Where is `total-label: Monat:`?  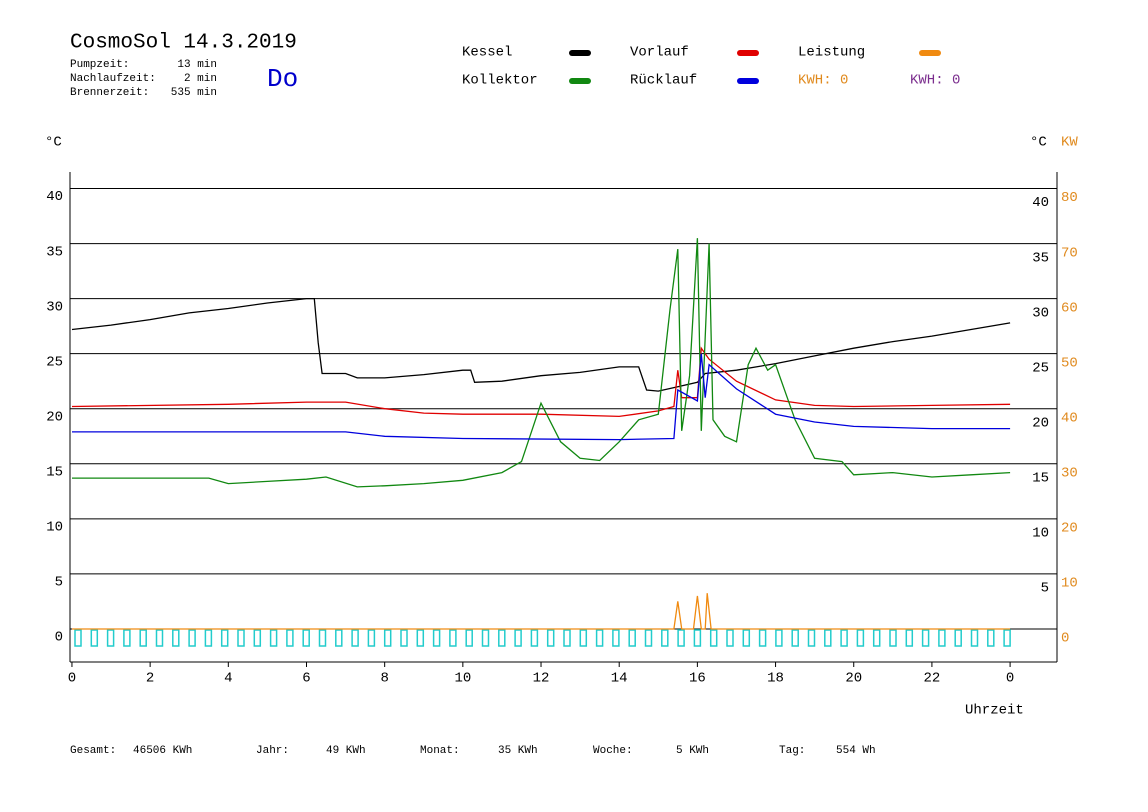
total-label: Monat: is located at coordinates (440, 751).